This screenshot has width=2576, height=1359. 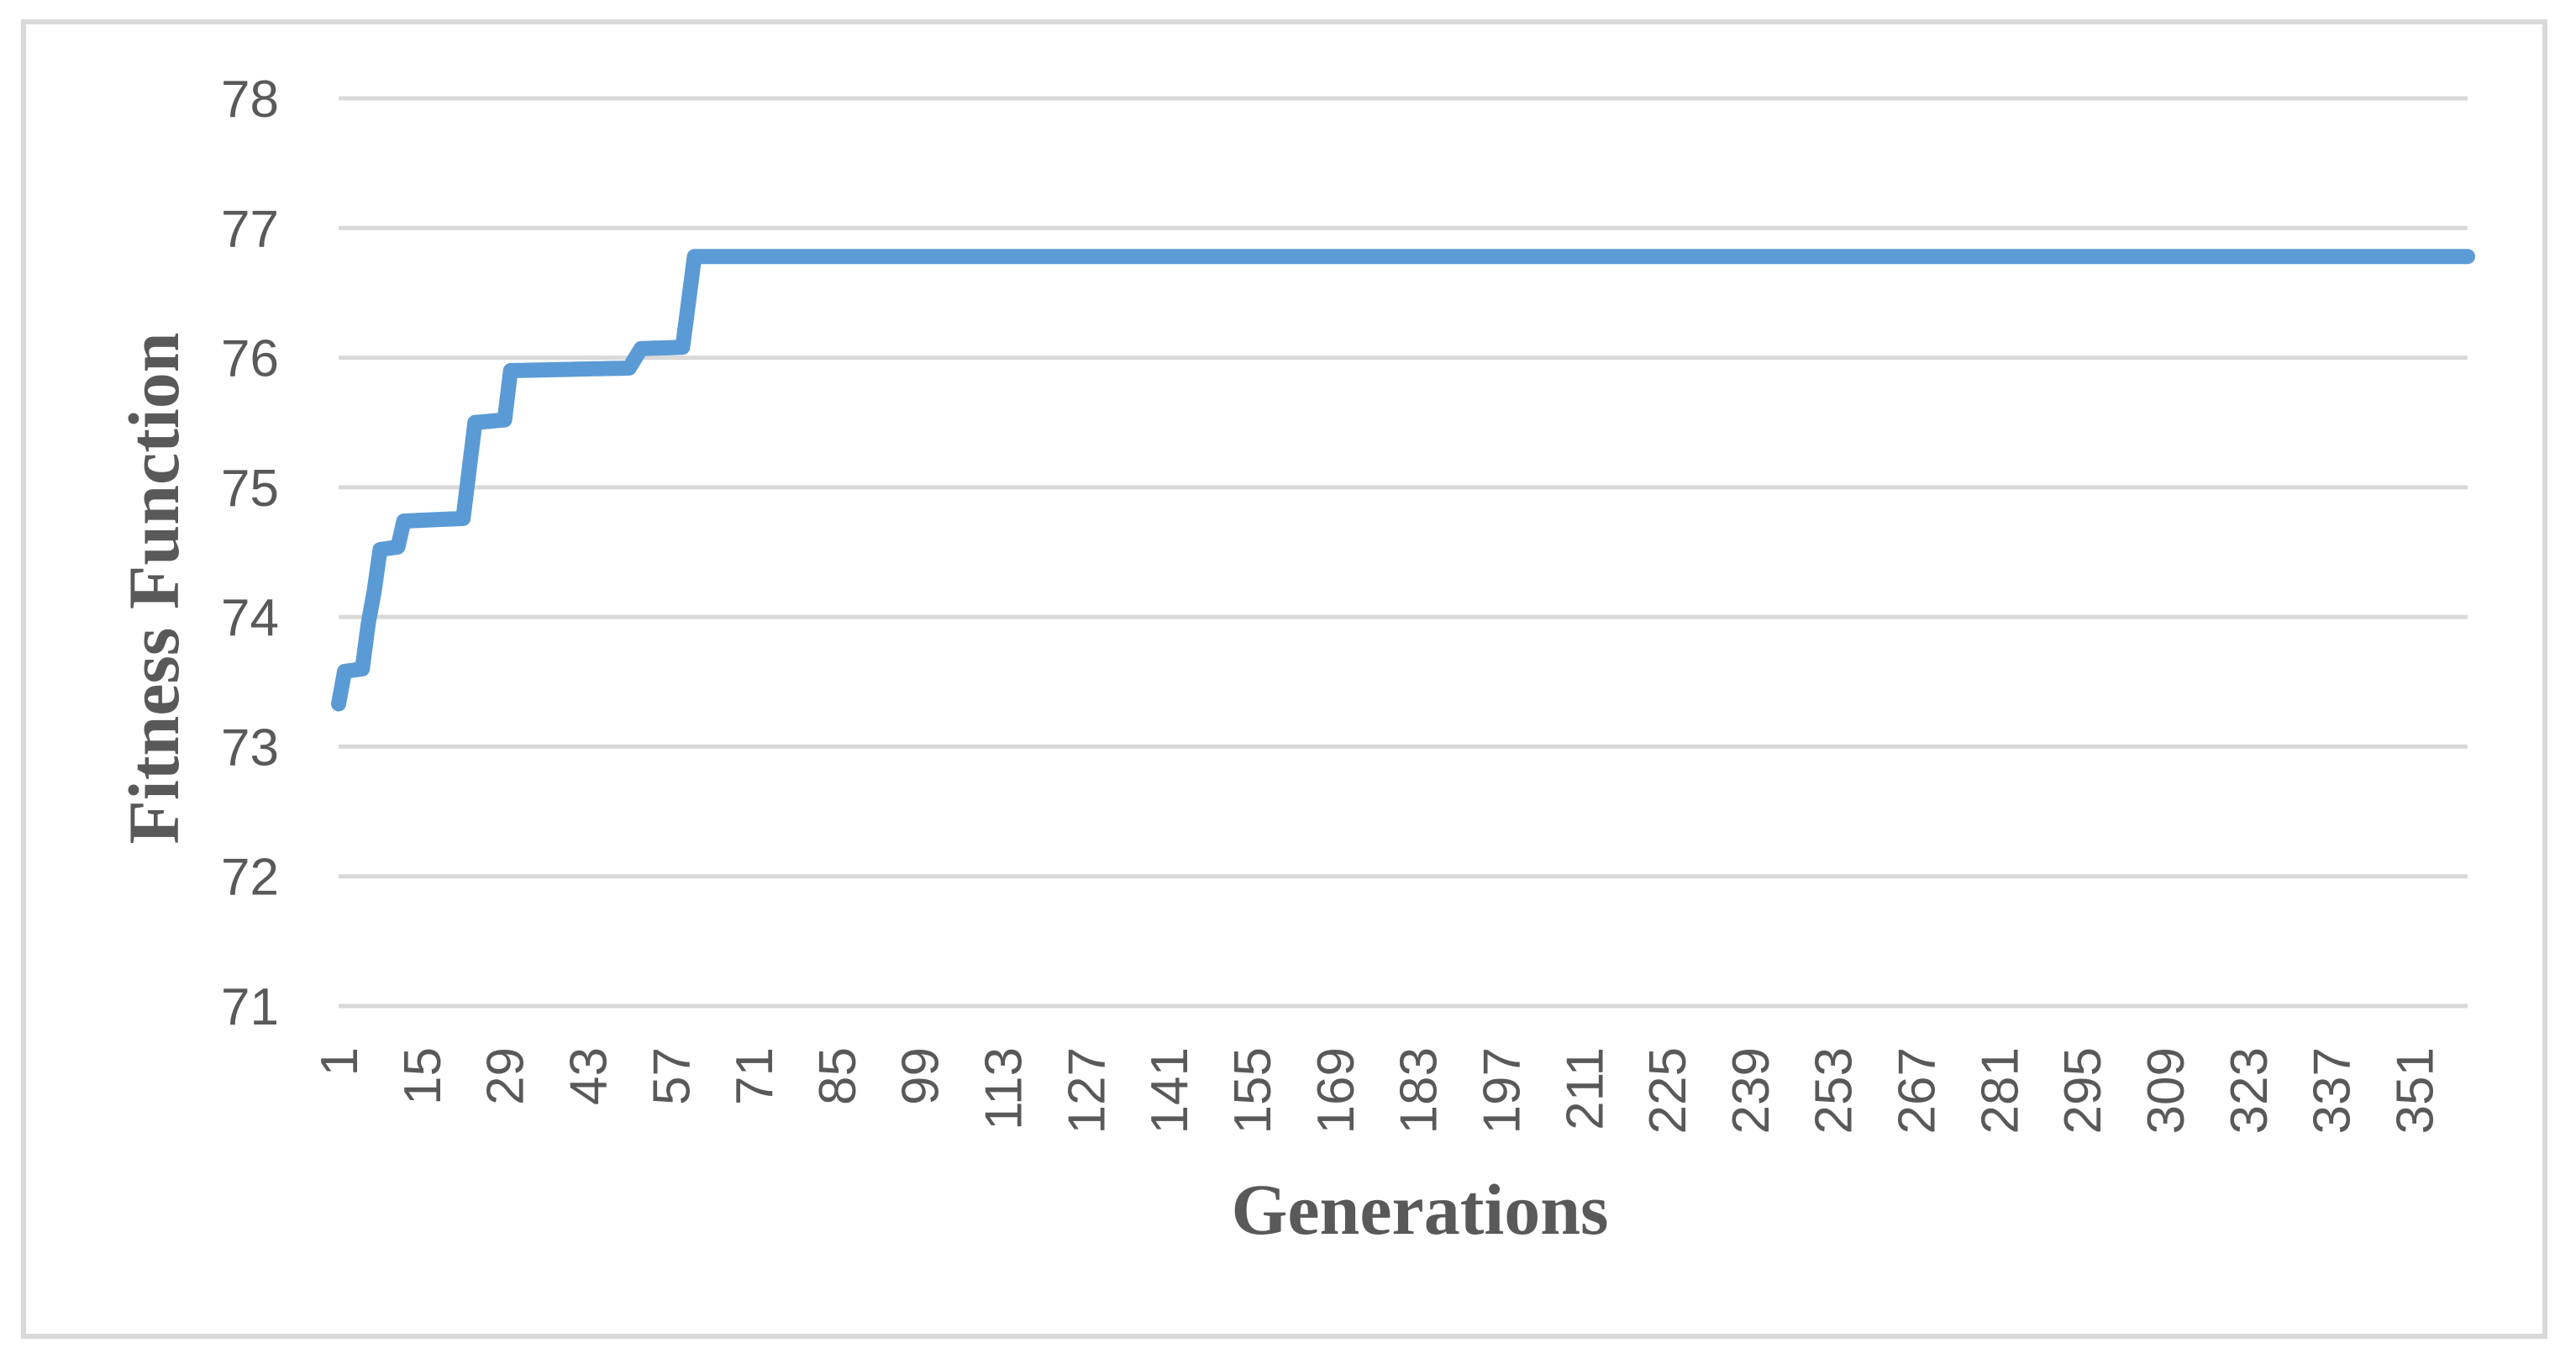 I want to click on x-tick-label-183: 183, so click(x=1419, y=1090).